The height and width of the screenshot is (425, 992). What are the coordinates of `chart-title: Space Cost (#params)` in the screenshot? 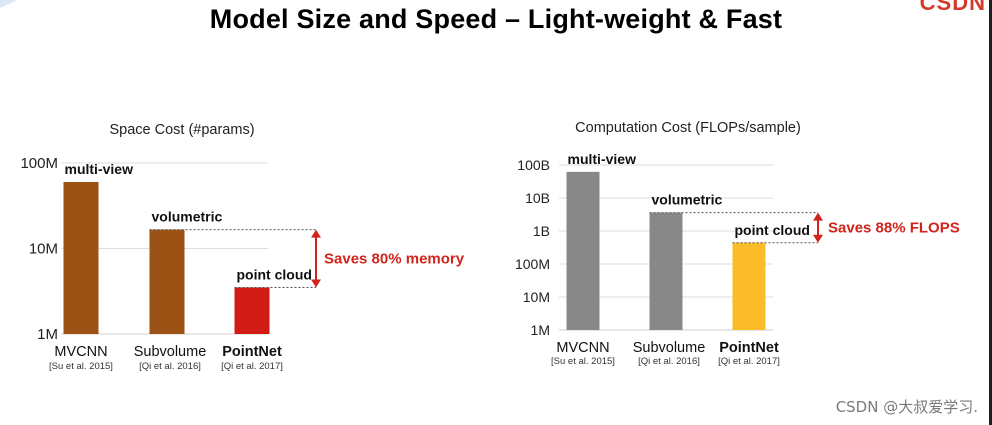 It's located at (181, 130).